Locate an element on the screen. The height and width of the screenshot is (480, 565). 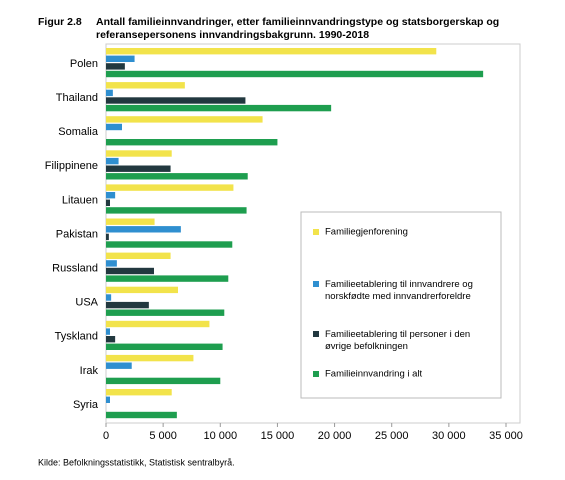
x-tick-label: 10 000 is located at coordinates (220, 436).